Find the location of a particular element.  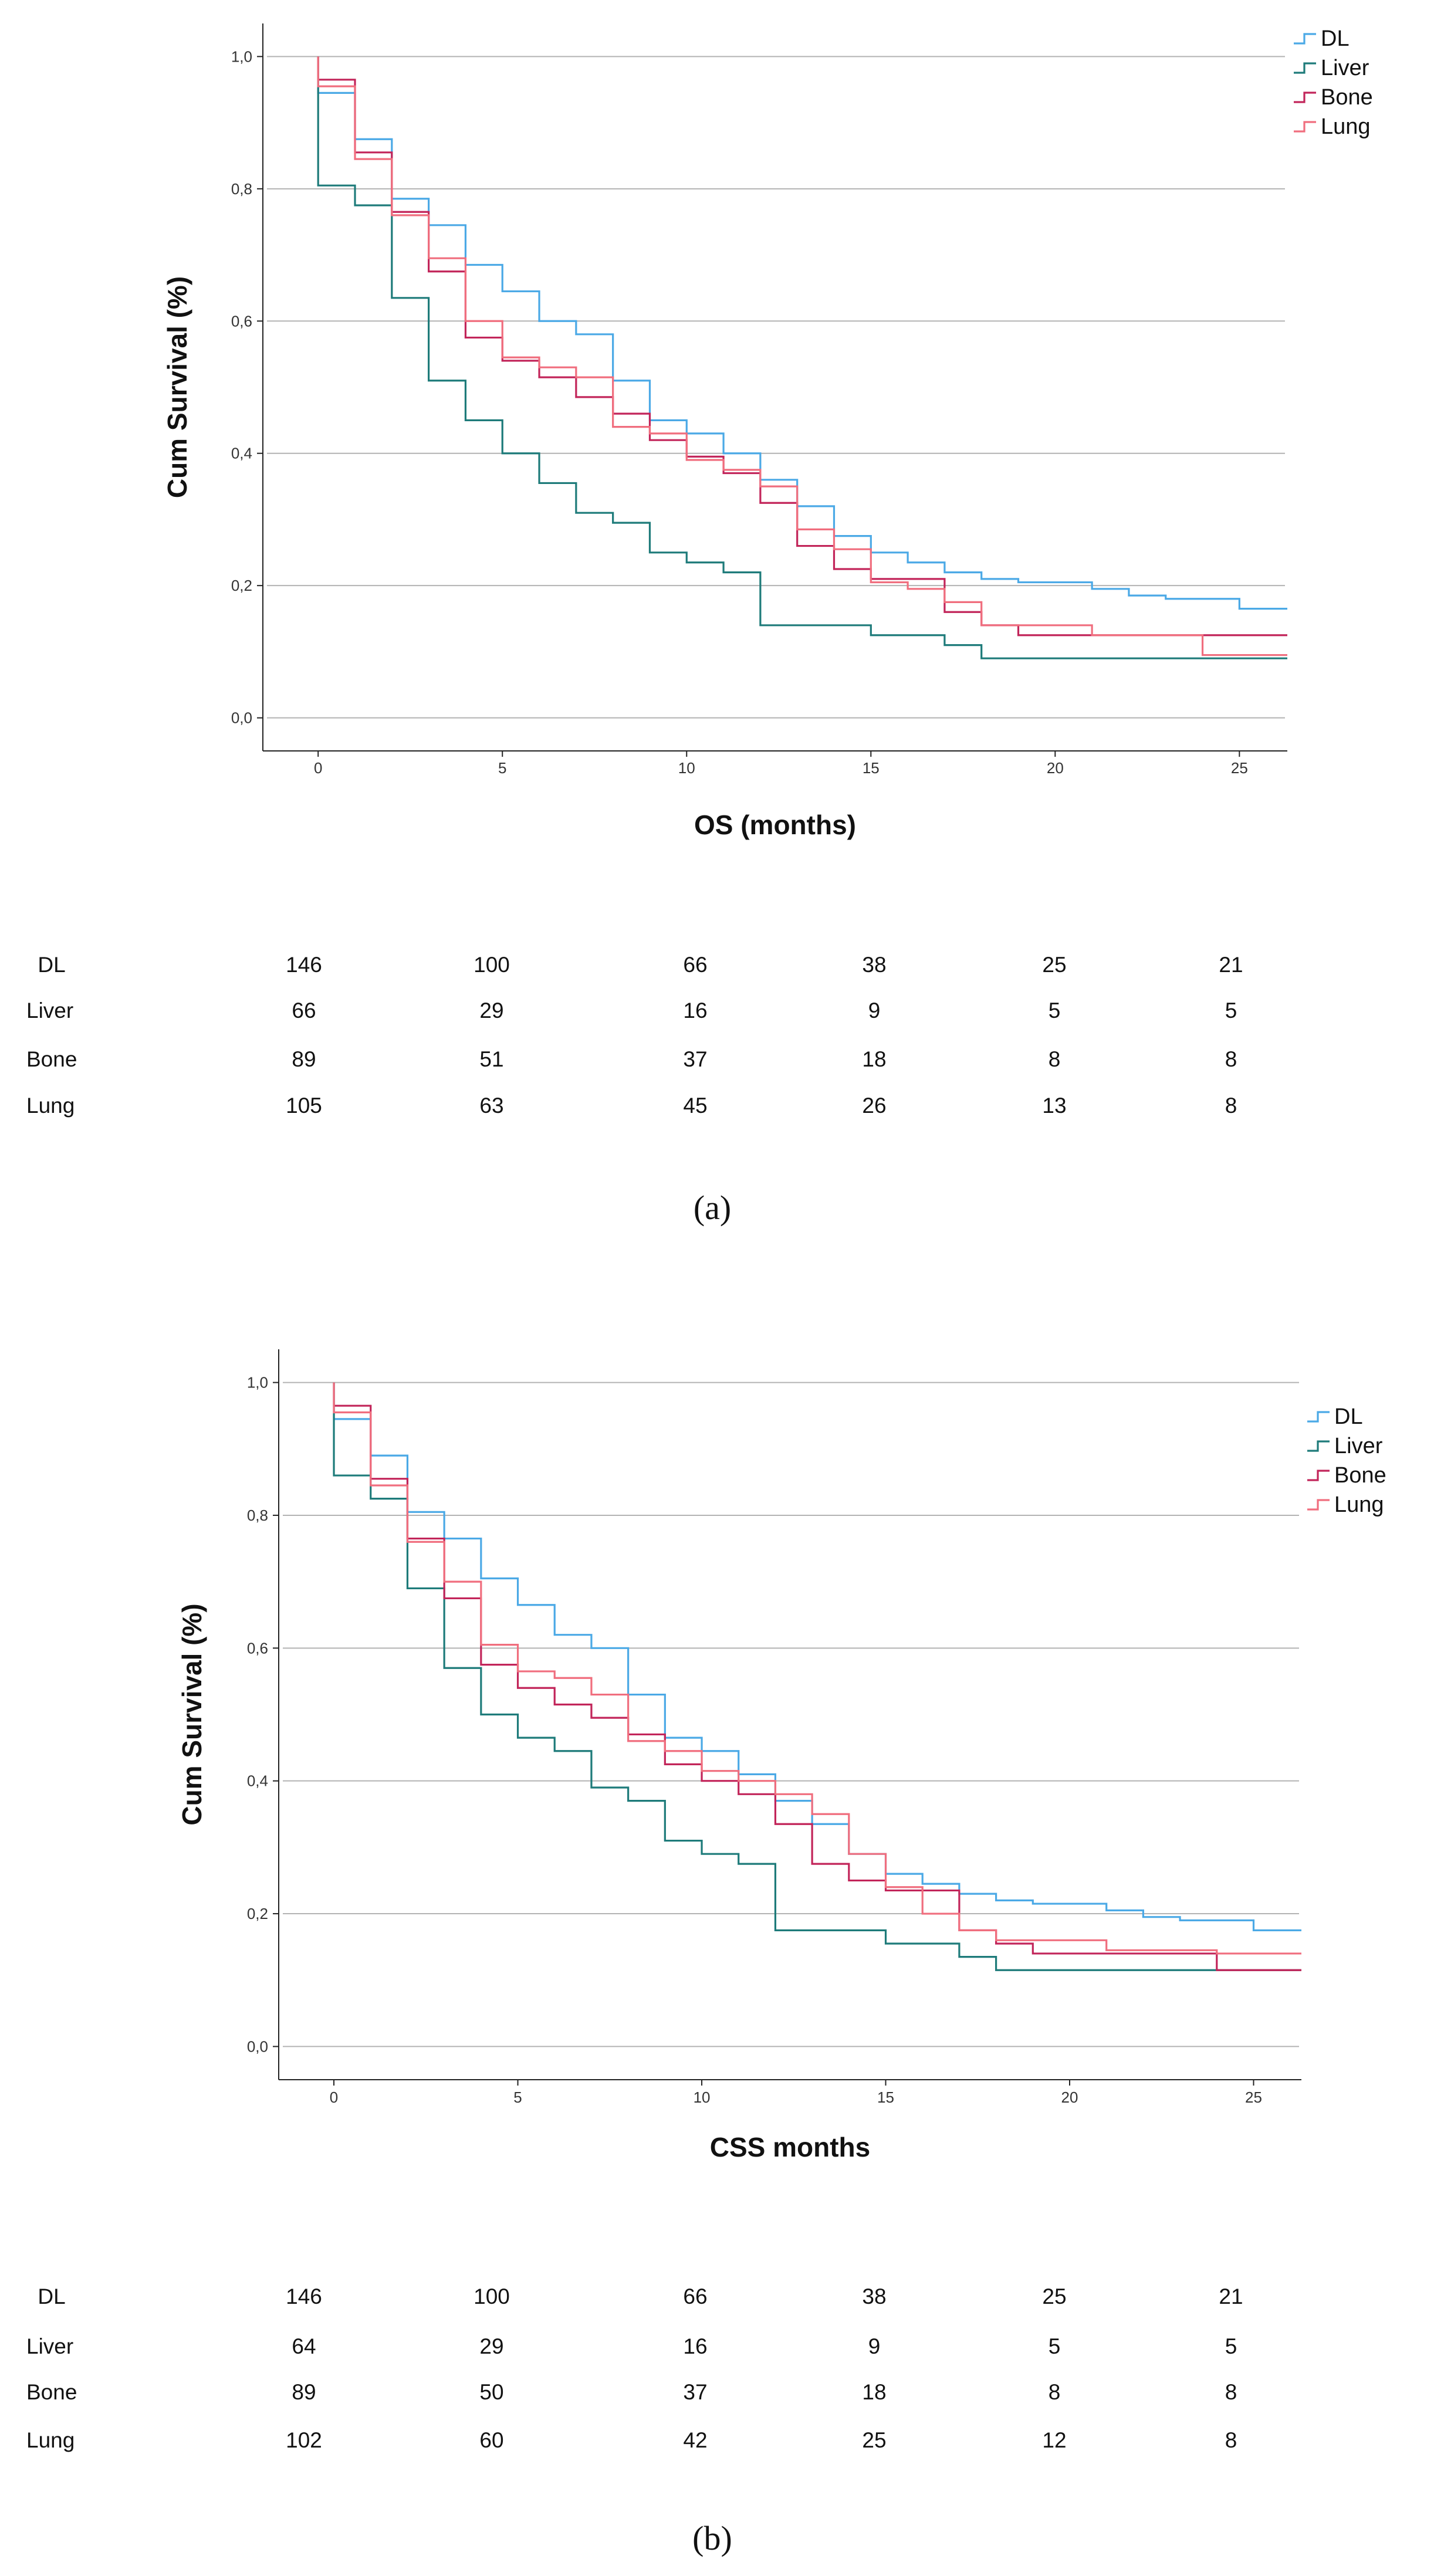

risk-table-cell: 105 is located at coordinates (304, 1106).